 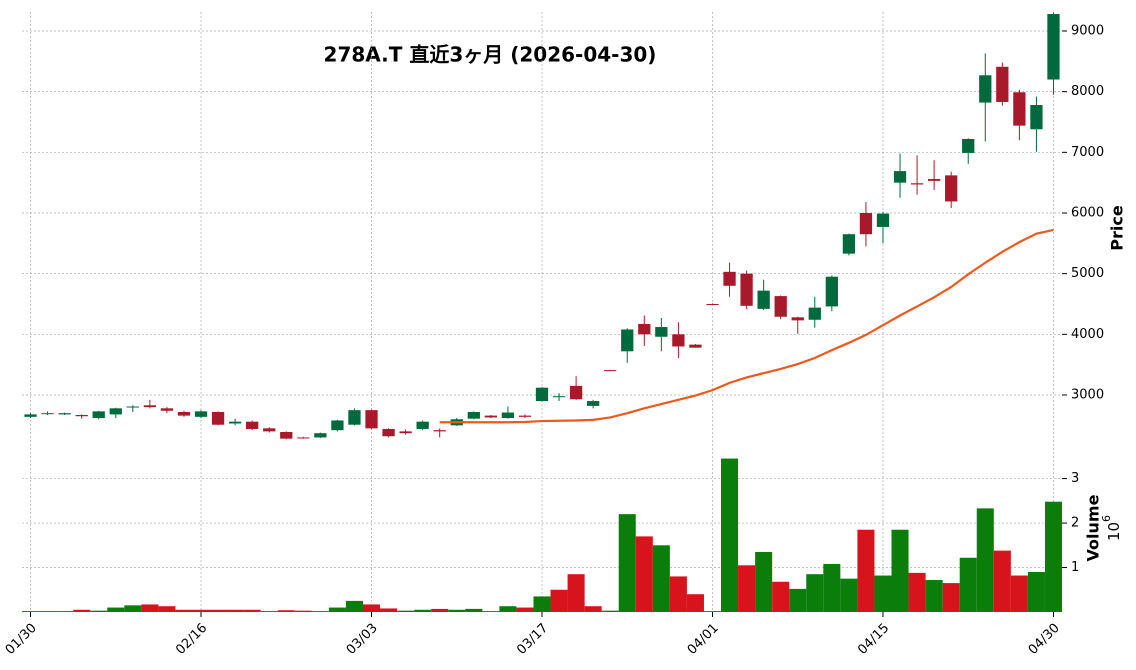 I want to click on y-tick-label: 3, so click(x=1075, y=478).